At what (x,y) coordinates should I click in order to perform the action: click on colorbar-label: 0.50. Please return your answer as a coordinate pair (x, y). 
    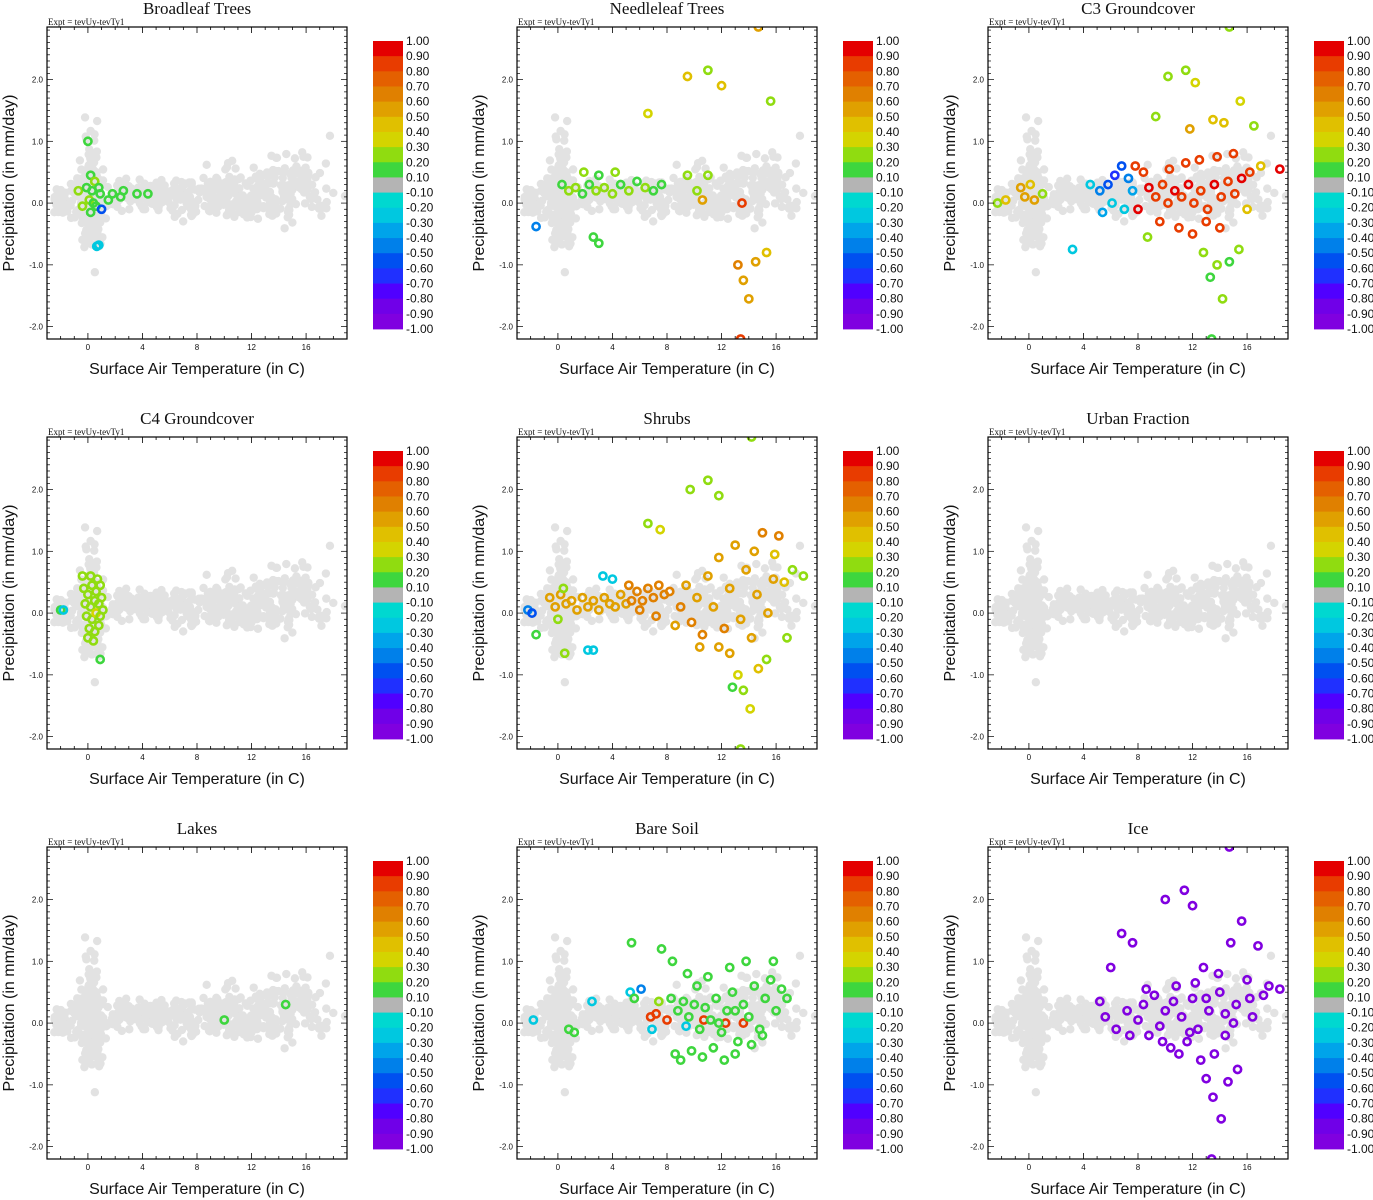
    Looking at the image, I should click on (418, 117).